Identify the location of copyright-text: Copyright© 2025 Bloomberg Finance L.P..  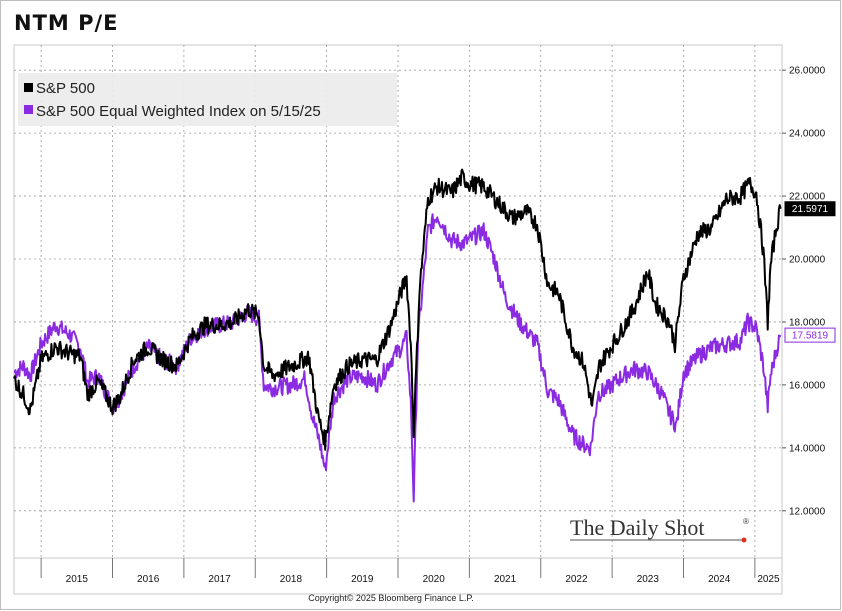
(391, 598).